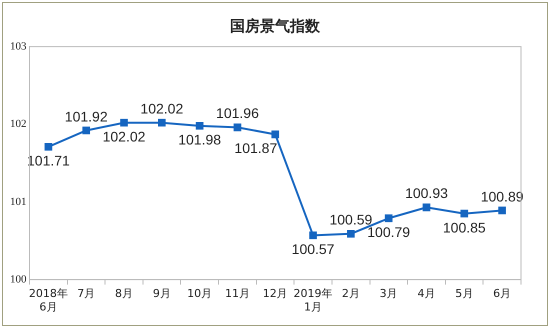  What do you see at coordinates (86, 116) in the screenshot?
I see `data-label: 101.92` at bounding box center [86, 116].